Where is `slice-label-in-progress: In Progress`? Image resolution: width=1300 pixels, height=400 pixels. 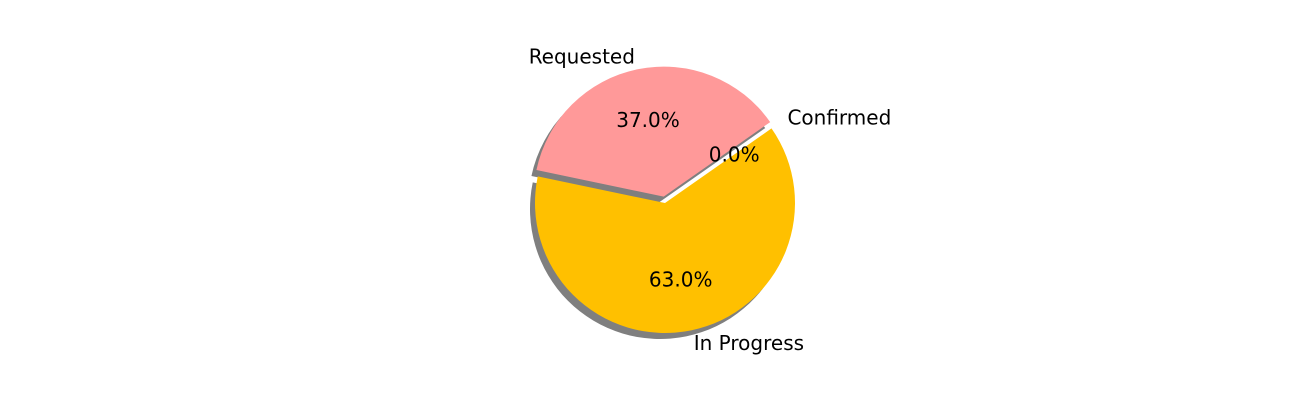 slice-label-in-progress: In Progress is located at coordinates (749, 343).